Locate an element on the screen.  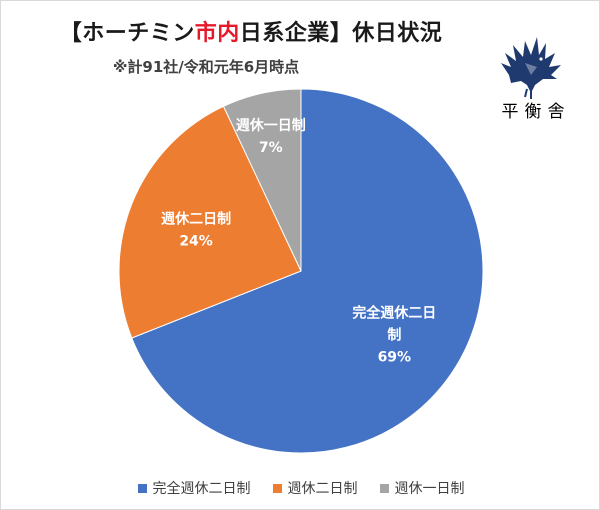
legend-item: 週休一日制 is located at coordinates (422, 488).